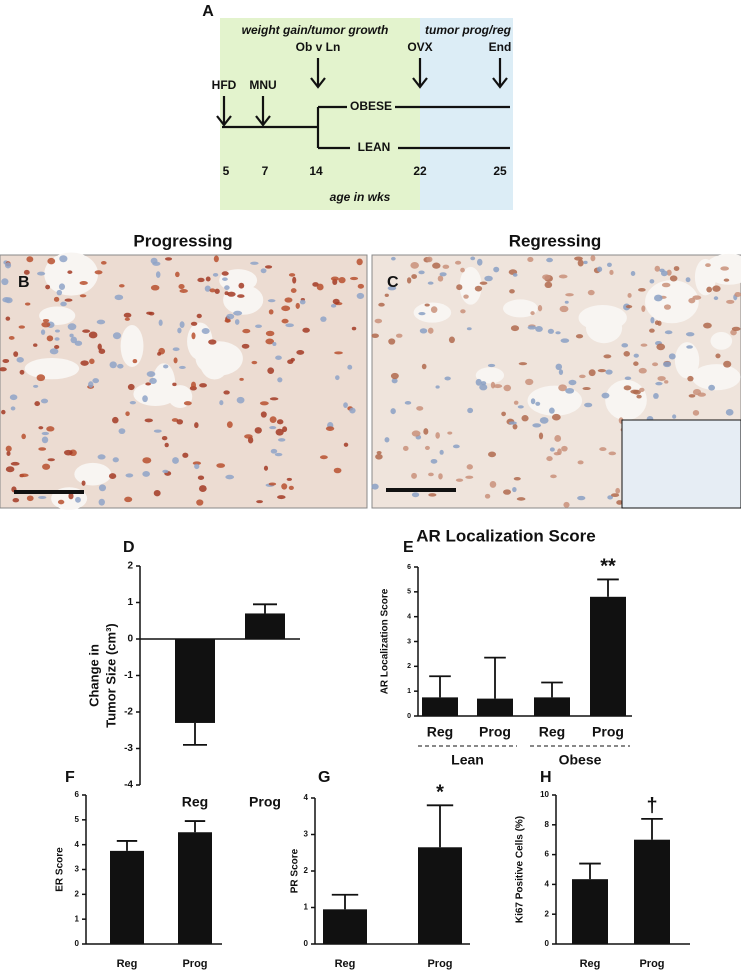 This screenshot has height=971, width=741. Describe the element at coordinates (93, 675) in the screenshot. I see `y-axis-label: Change in` at that location.